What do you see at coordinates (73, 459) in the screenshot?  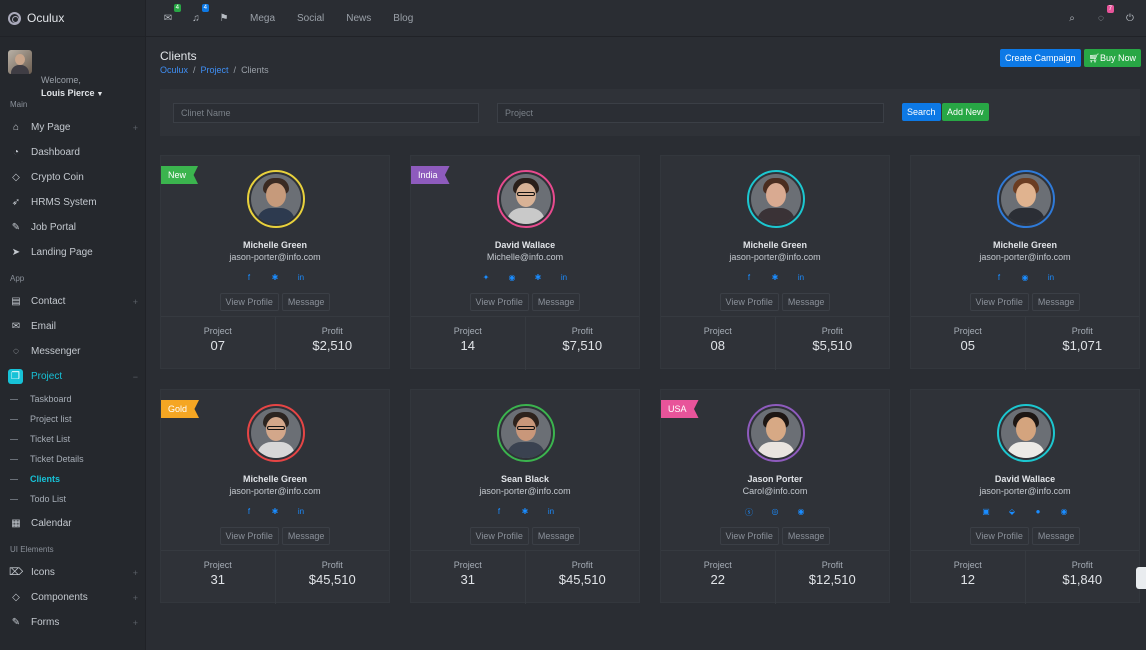 I see `sidebar-subitem-ticket-details: Ticket Details` at bounding box center [73, 459].